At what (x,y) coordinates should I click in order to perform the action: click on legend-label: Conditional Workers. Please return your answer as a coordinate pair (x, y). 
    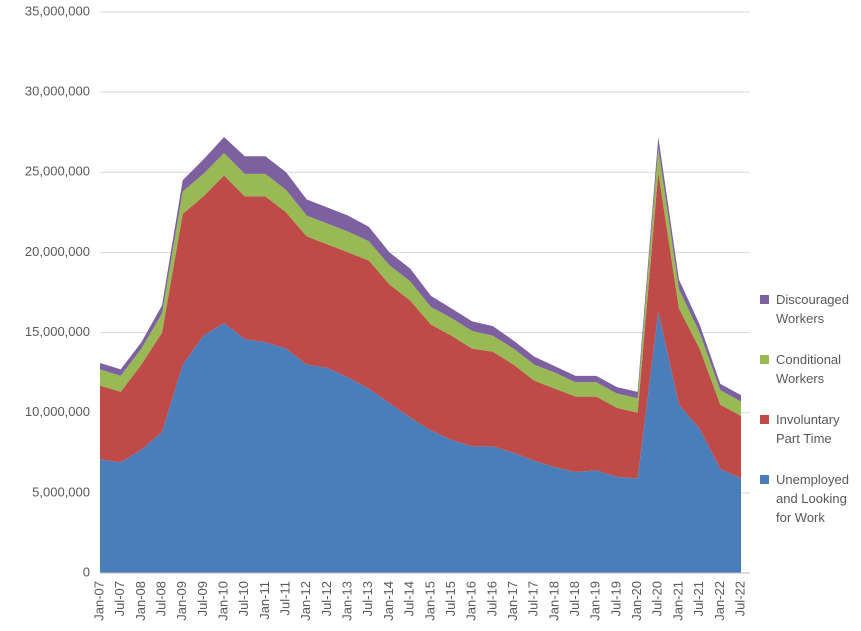
    Looking at the image, I should click on (809, 369).